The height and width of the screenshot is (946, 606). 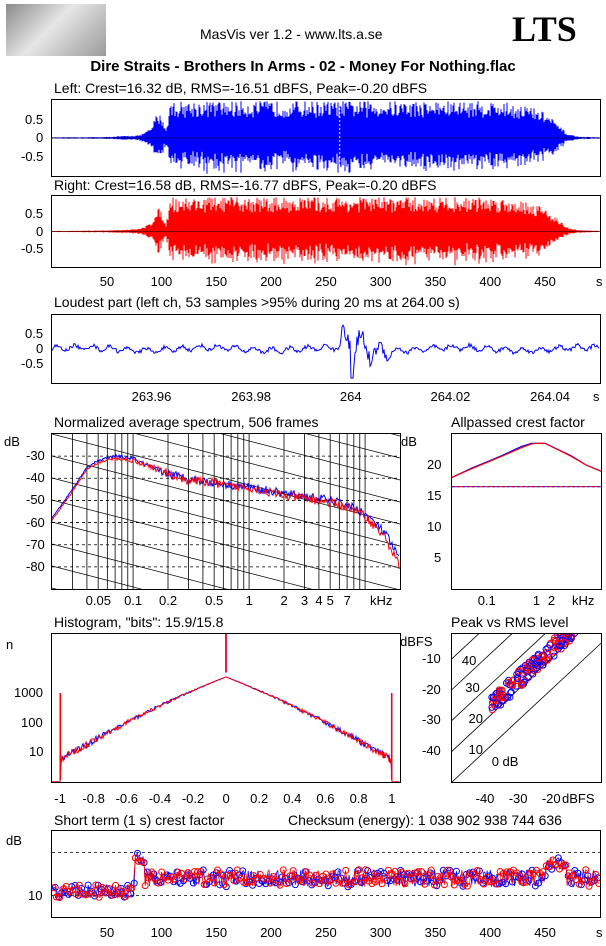 What do you see at coordinates (551, 798) in the screenshot?
I see `x-tick-label: -20` at bounding box center [551, 798].